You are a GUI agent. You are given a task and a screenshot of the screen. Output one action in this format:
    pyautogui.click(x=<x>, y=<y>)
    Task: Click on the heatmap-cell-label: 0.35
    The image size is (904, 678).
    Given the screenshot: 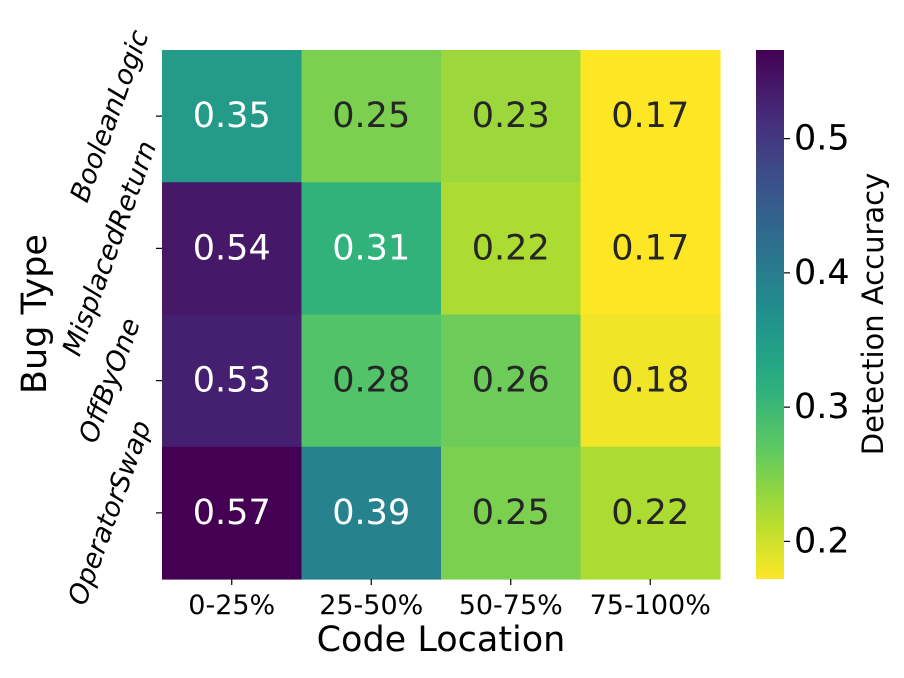 What is the action you would take?
    pyautogui.click(x=232, y=116)
    